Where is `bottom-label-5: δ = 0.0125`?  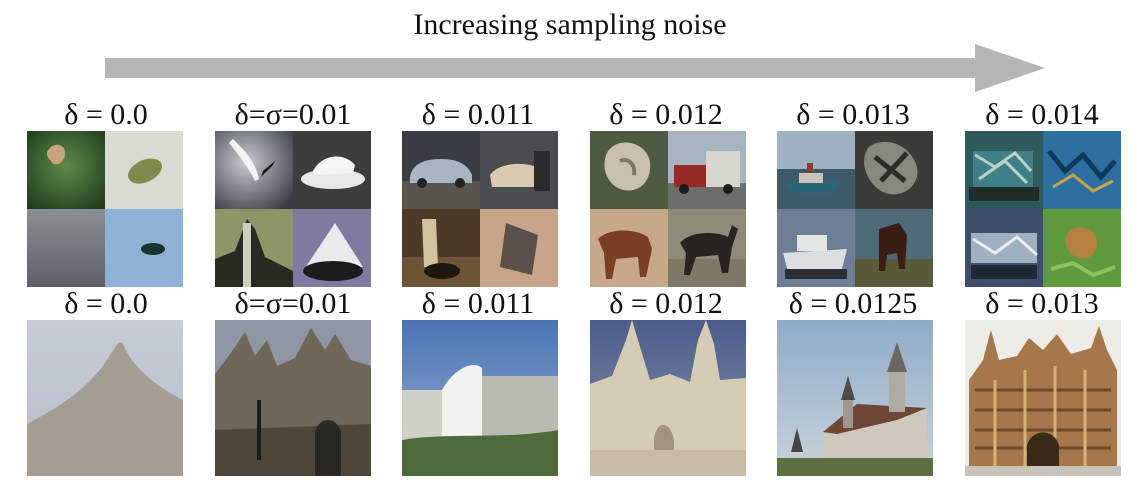
bottom-label-5: δ = 0.0125 is located at coordinates (853, 303).